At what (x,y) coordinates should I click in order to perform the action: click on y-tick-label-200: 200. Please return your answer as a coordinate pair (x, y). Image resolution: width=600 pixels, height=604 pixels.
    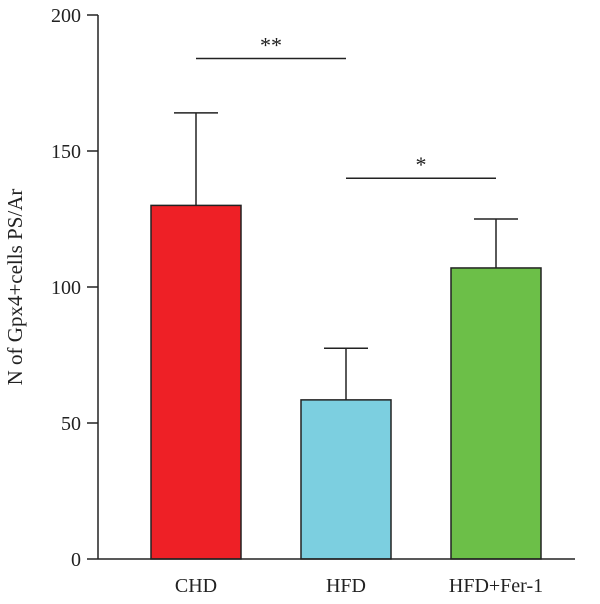
    Looking at the image, I should click on (66, 16).